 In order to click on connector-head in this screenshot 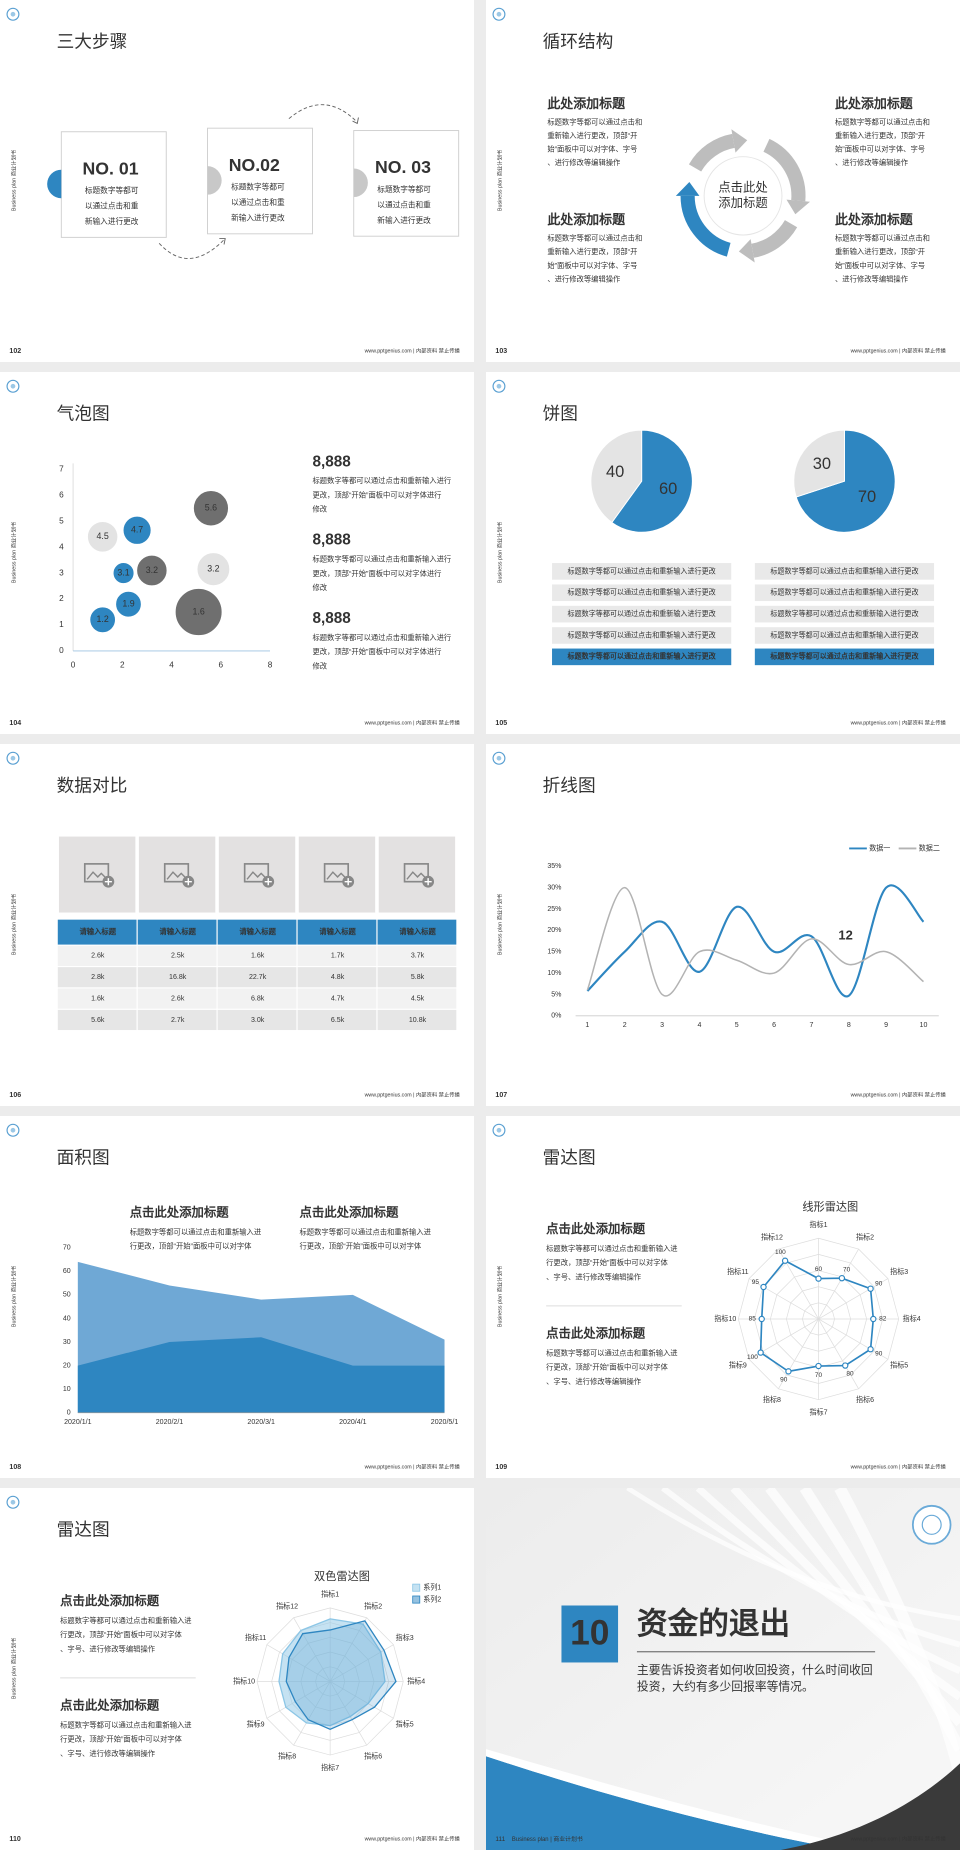, I will do `click(355, 121)`.